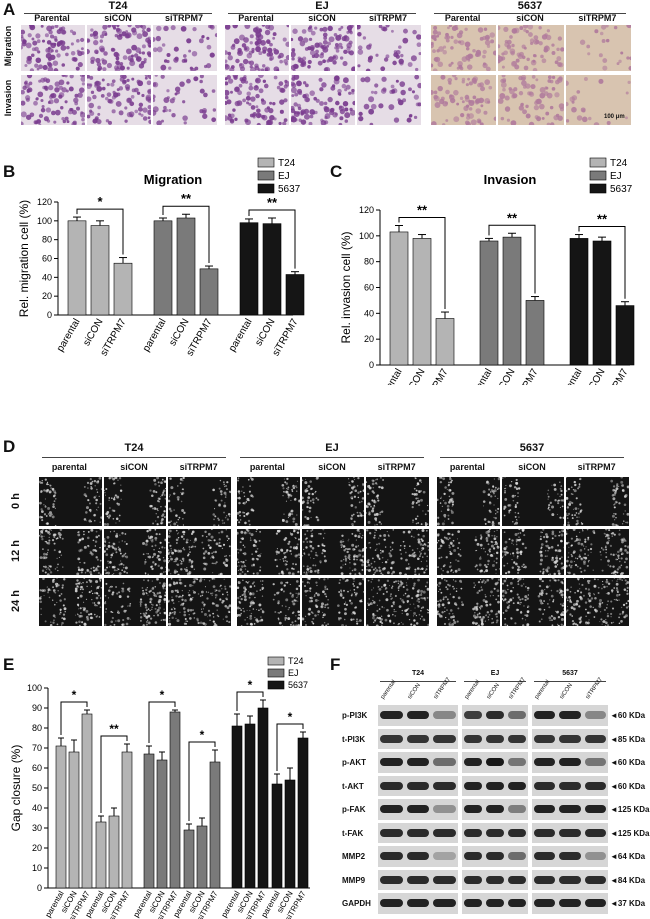 This screenshot has height=919, width=650. I want to click on panel-f-lane-label: siCON, so click(494, 691).